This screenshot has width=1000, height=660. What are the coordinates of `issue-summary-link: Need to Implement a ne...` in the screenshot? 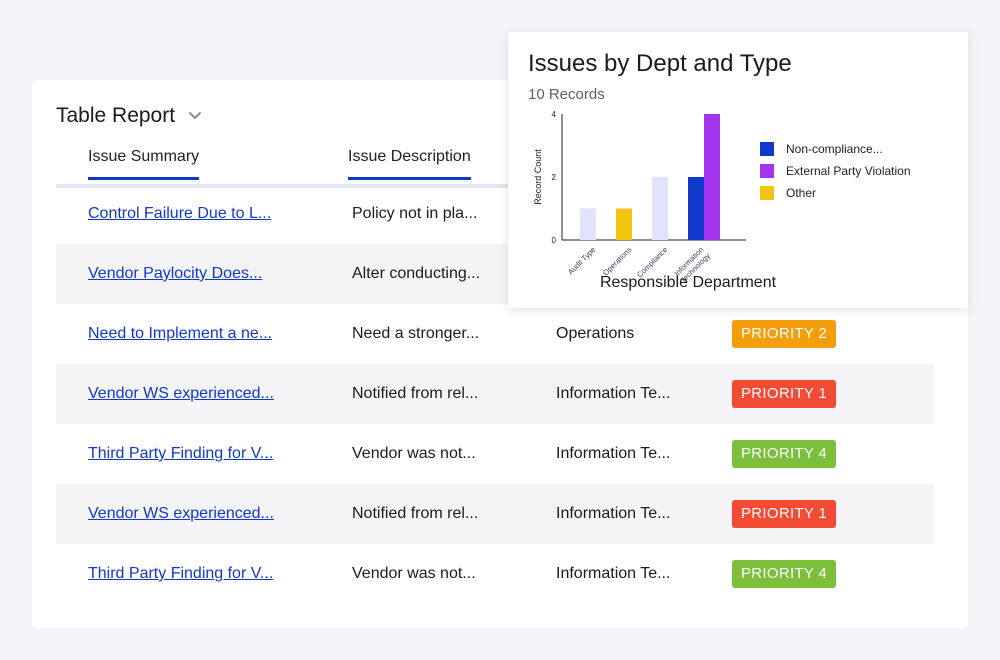 It's located at (180, 333).